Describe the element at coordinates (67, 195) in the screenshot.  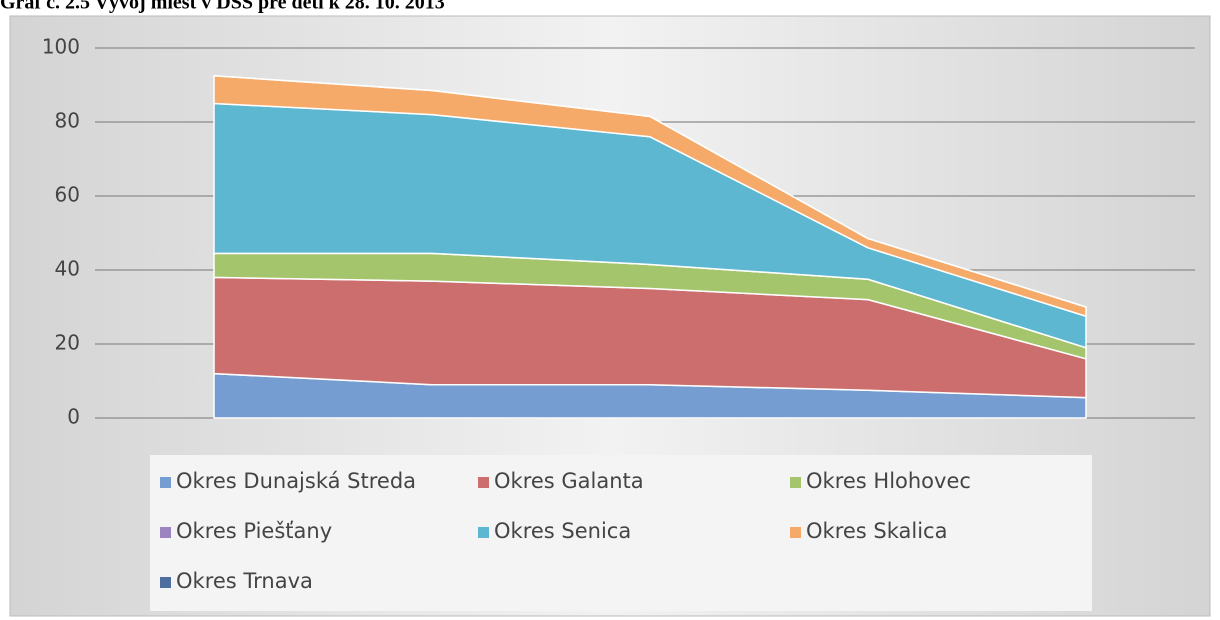
I see `y-tick-label: 60` at that location.